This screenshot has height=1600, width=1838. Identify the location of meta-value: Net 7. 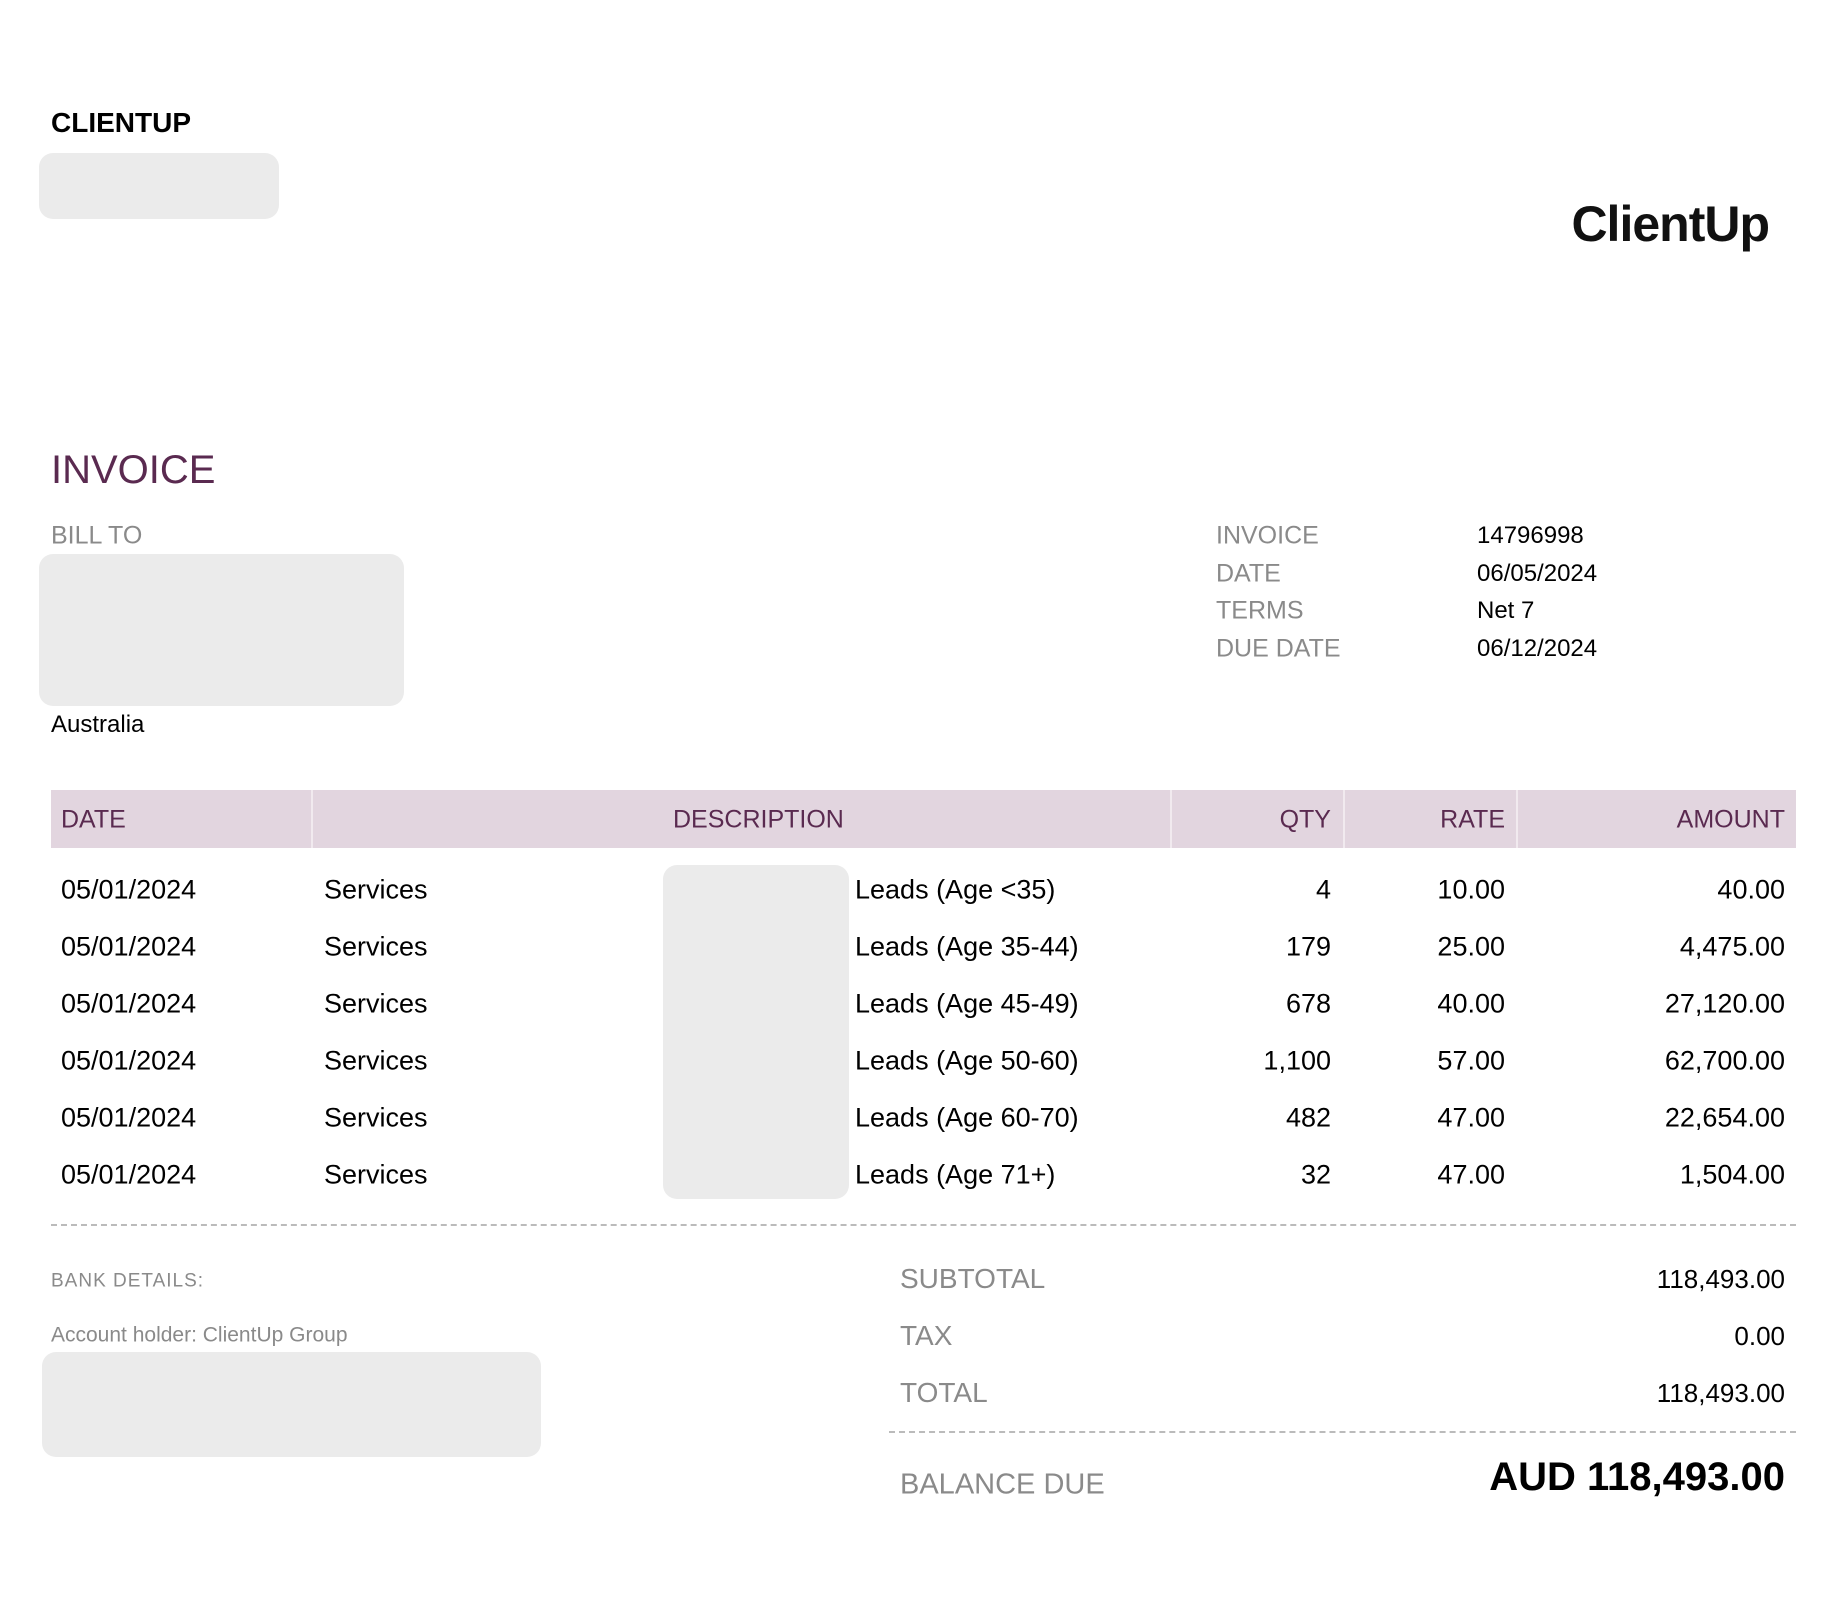
(1506, 611).